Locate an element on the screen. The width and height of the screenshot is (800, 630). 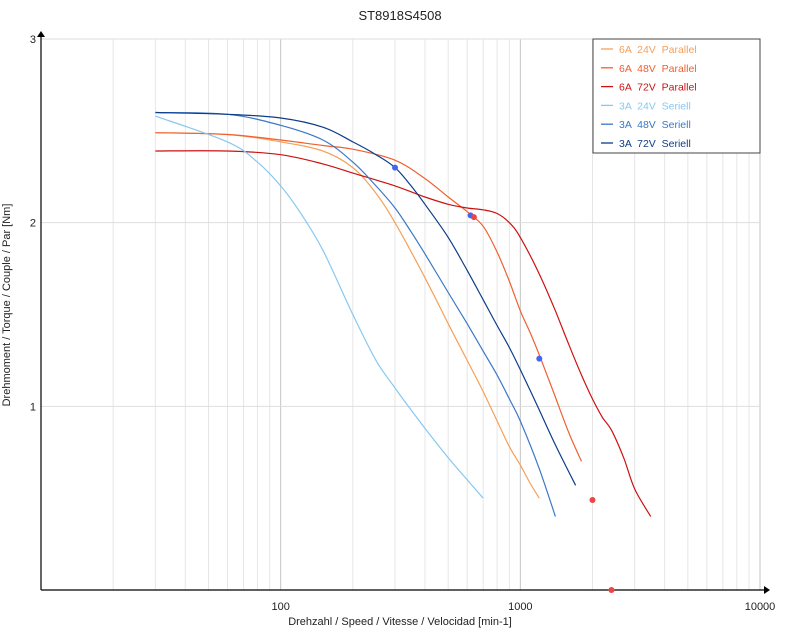
legend-entry: 6A 24V Parallel is located at coordinates (658, 50).